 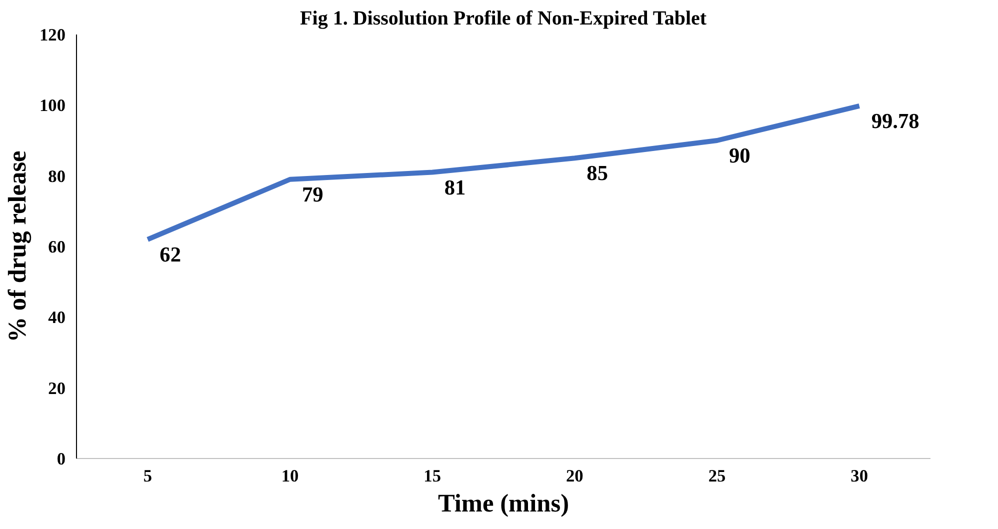 I want to click on x-tick-label: 10, so click(x=290, y=476).